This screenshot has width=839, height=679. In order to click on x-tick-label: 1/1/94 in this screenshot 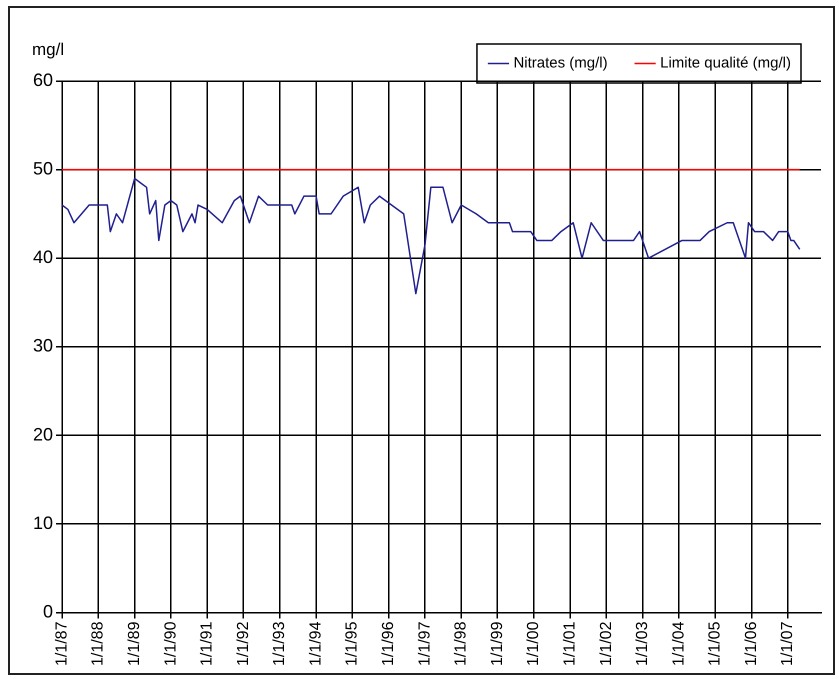, I will do `click(315, 643)`.